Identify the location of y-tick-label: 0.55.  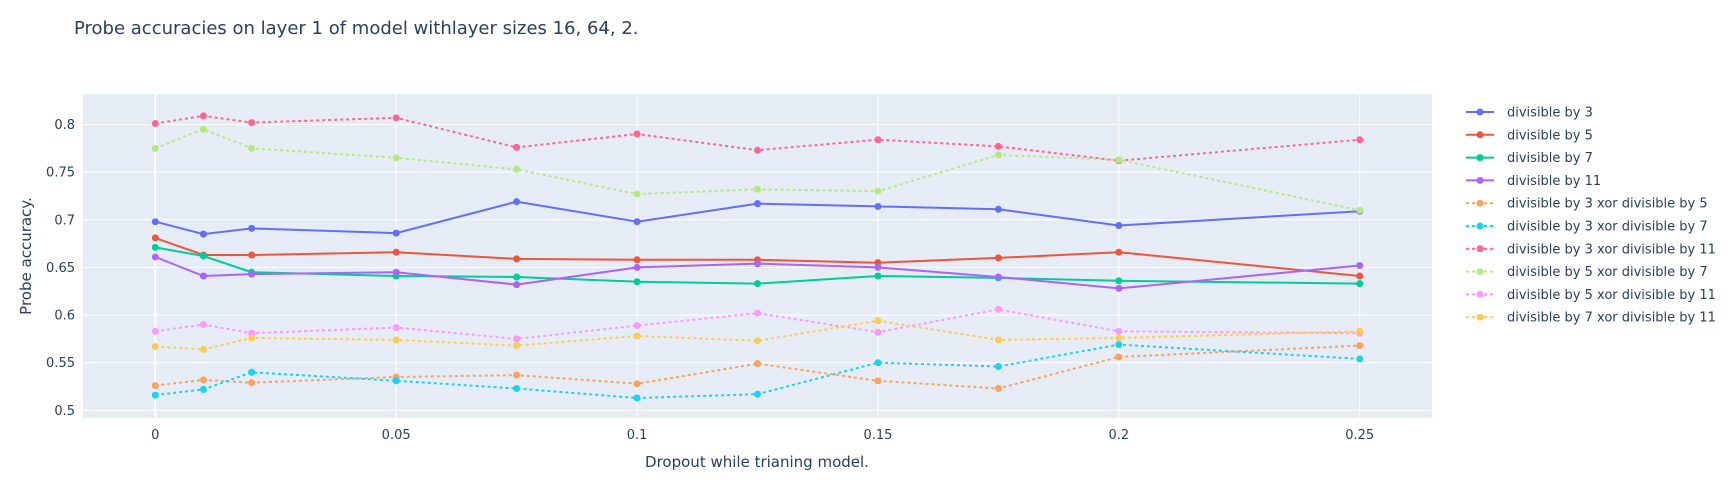
(60, 363).